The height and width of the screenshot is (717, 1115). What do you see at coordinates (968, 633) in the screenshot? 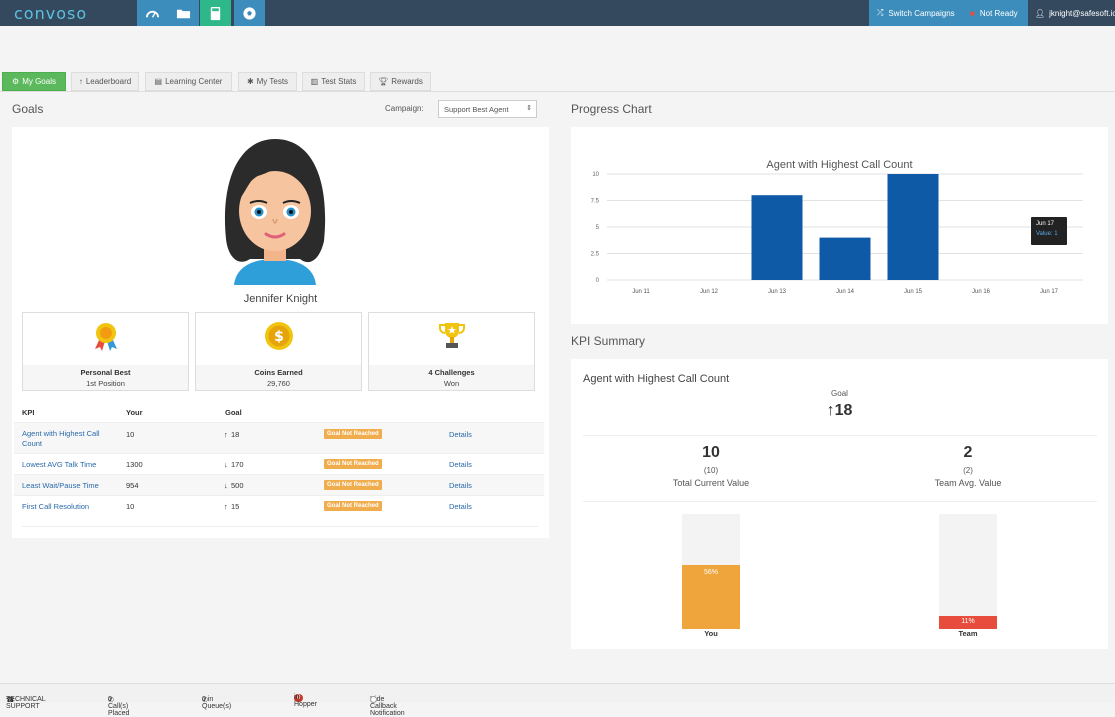
I see `team-bar-label: Team` at bounding box center [968, 633].